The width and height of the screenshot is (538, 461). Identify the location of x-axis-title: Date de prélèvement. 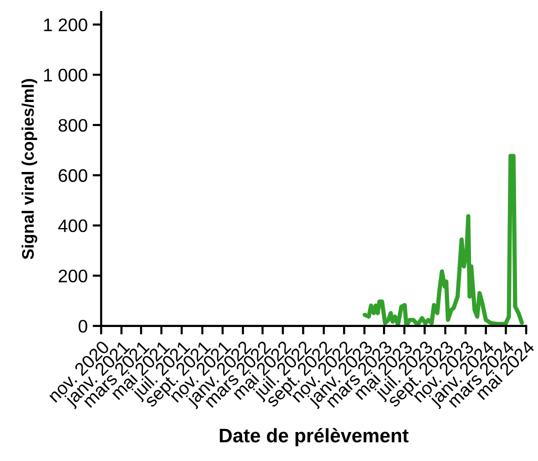
(314, 437).